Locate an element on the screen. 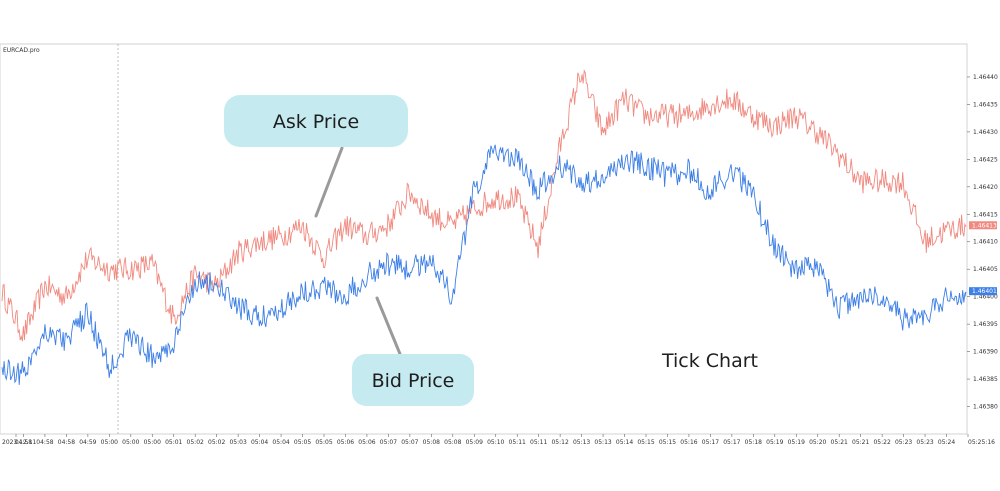 Image resolution: width=1000 pixels, height=491 pixels. y-tick-label: 1.46400 is located at coordinates (985, 297).